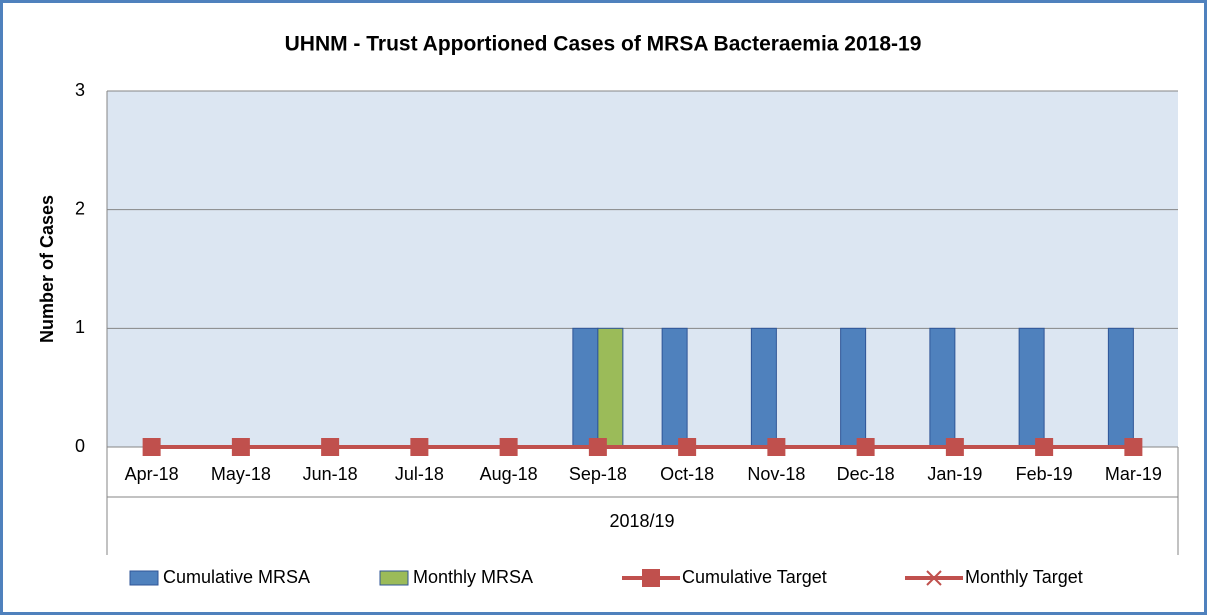 This screenshot has height=615, width=1207. What do you see at coordinates (80, 446) in the screenshot?
I see `y-tick-label: 0` at bounding box center [80, 446].